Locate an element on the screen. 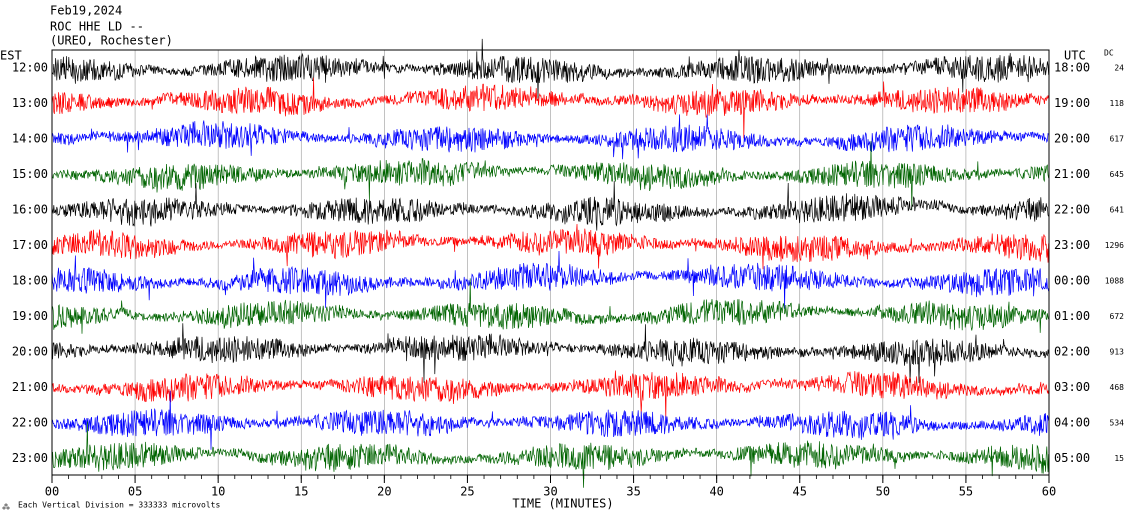 Image resolution: width=1130 pixels, height=519 pixels. x-axis-label: TIME (MINUTES) is located at coordinates (562, 504).